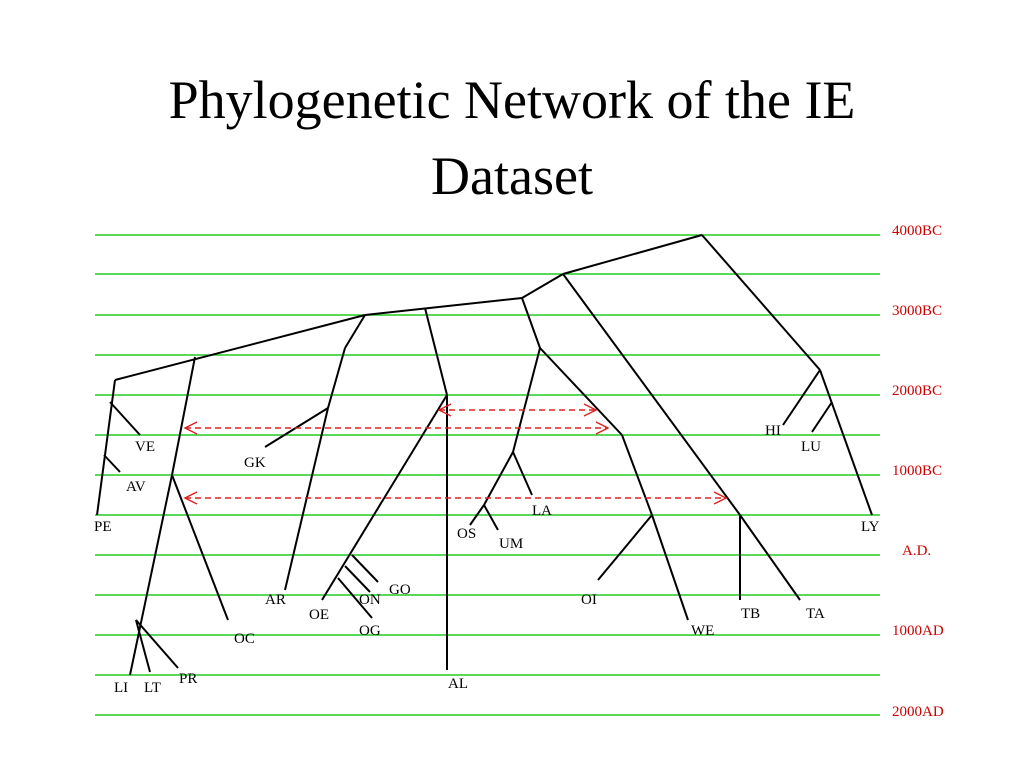 The image size is (1024, 768). What do you see at coordinates (917, 231) in the screenshot?
I see `time-label: 4000BC` at bounding box center [917, 231].